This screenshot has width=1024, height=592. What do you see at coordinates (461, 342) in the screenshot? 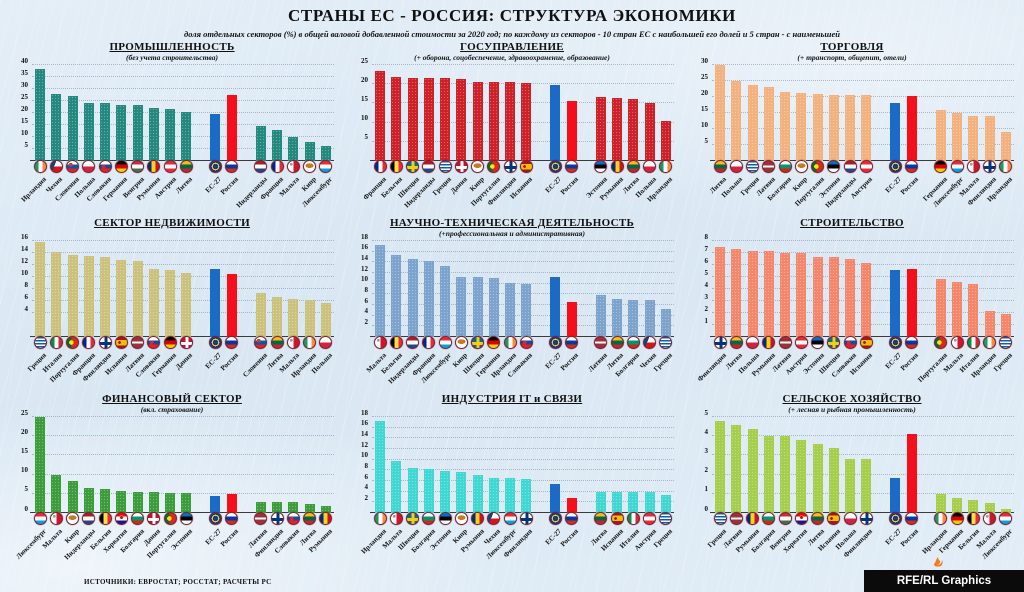
I see `flag-cyprus-icon` at bounding box center [461, 342].